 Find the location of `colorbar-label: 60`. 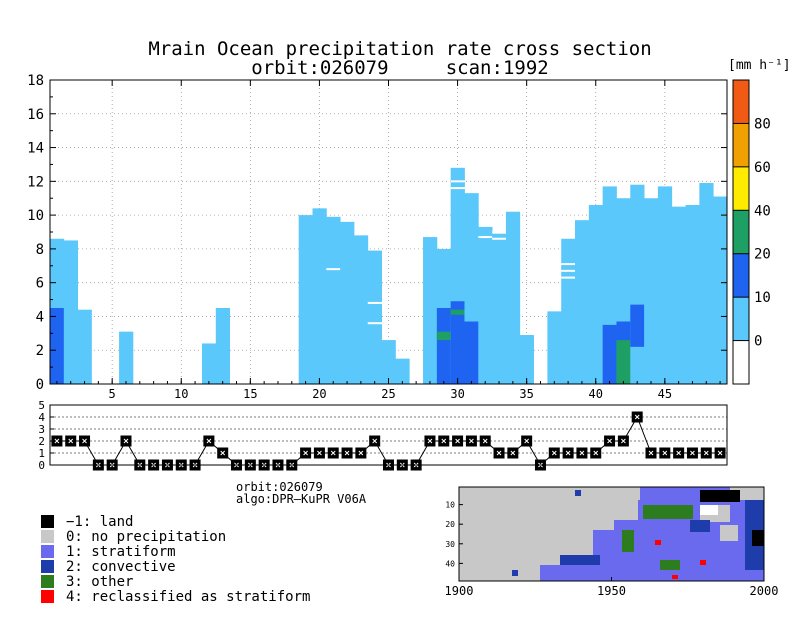

colorbar-label: 60 is located at coordinates (762, 168).